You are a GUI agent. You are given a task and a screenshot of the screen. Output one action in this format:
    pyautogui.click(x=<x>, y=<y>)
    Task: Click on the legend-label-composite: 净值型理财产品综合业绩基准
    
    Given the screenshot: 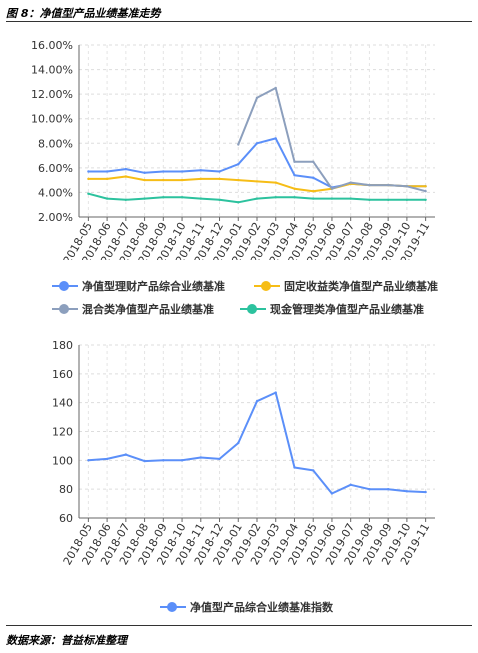 What is the action you would take?
    pyautogui.click(x=153, y=286)
    